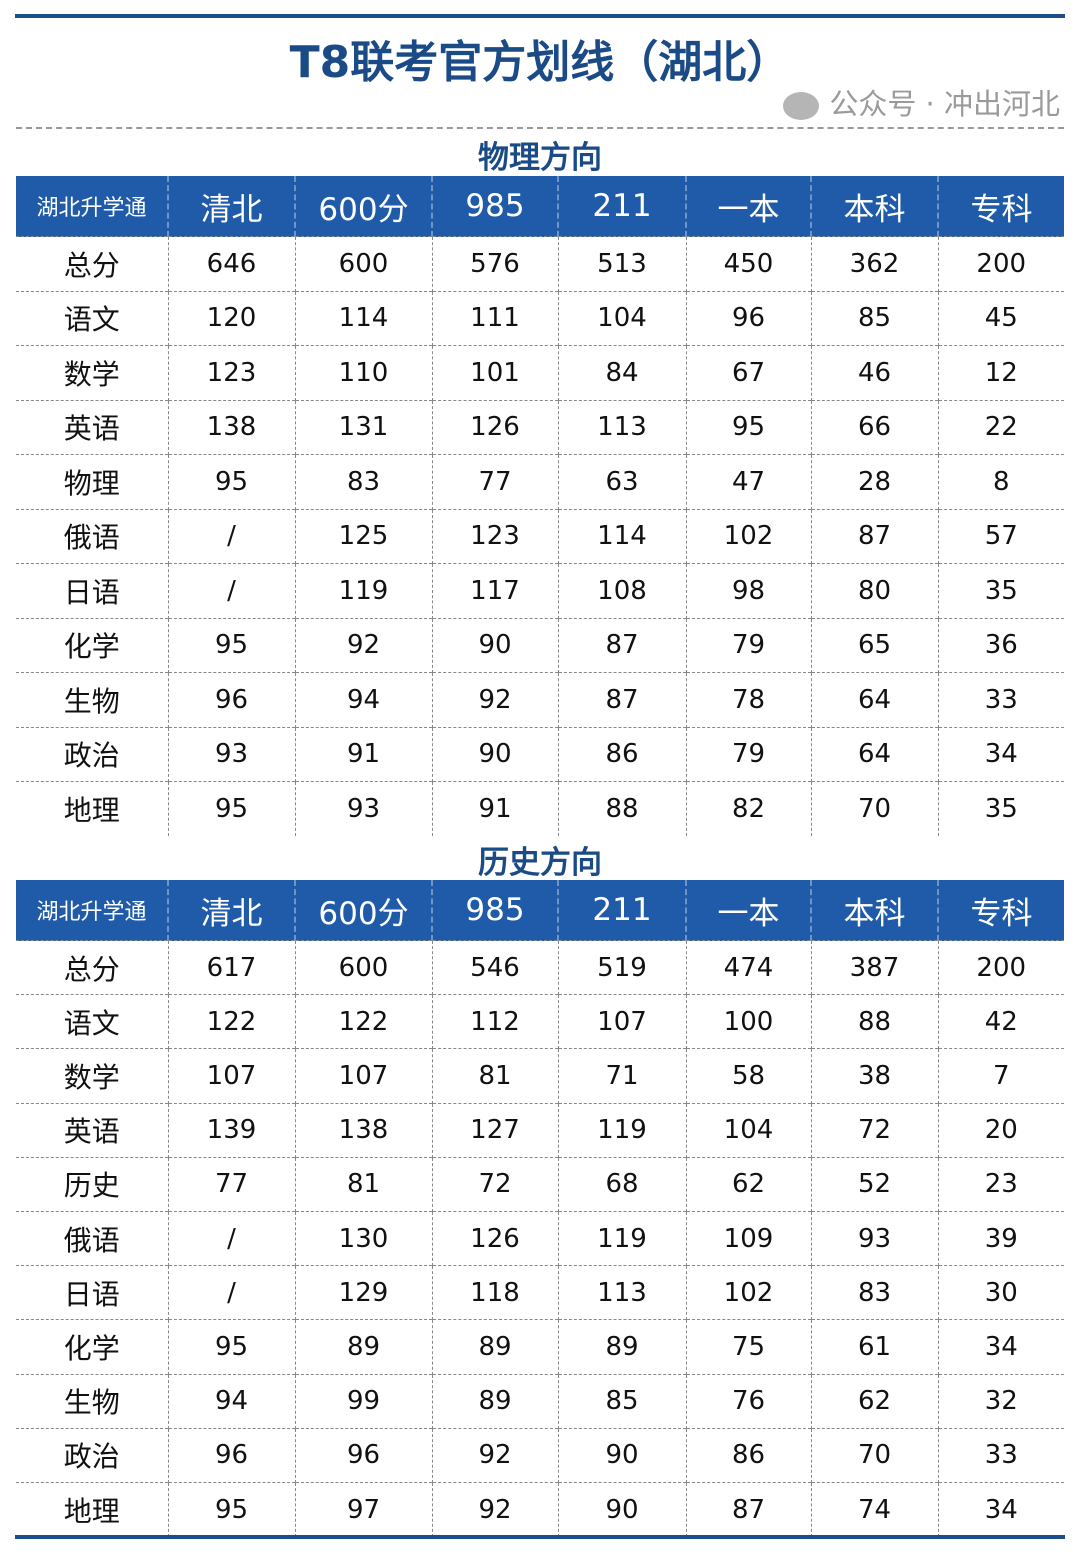 The height and width of the screenshot is (1554, 1080). Describe the element at coordinates (231, 206) in the screenshot. I see `column-header: 清北` at that location.